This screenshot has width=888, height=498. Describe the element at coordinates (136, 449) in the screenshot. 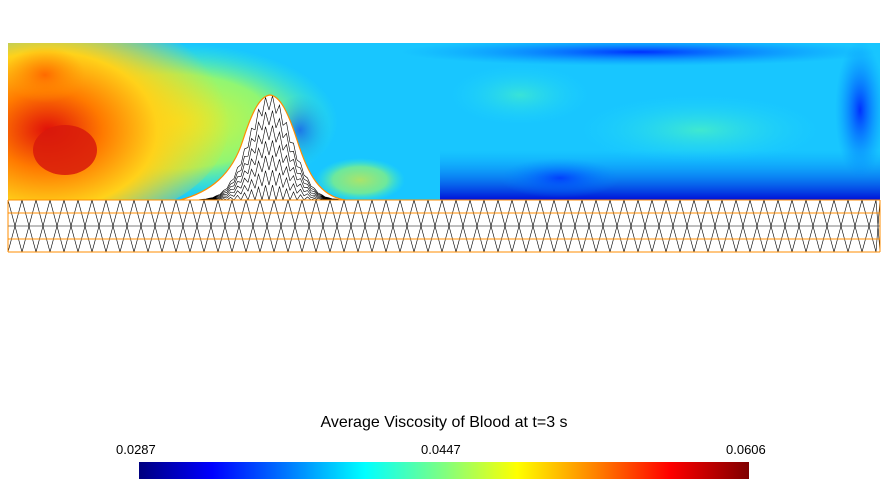

I see `colorbar-min-label: 0.0287` at that location.